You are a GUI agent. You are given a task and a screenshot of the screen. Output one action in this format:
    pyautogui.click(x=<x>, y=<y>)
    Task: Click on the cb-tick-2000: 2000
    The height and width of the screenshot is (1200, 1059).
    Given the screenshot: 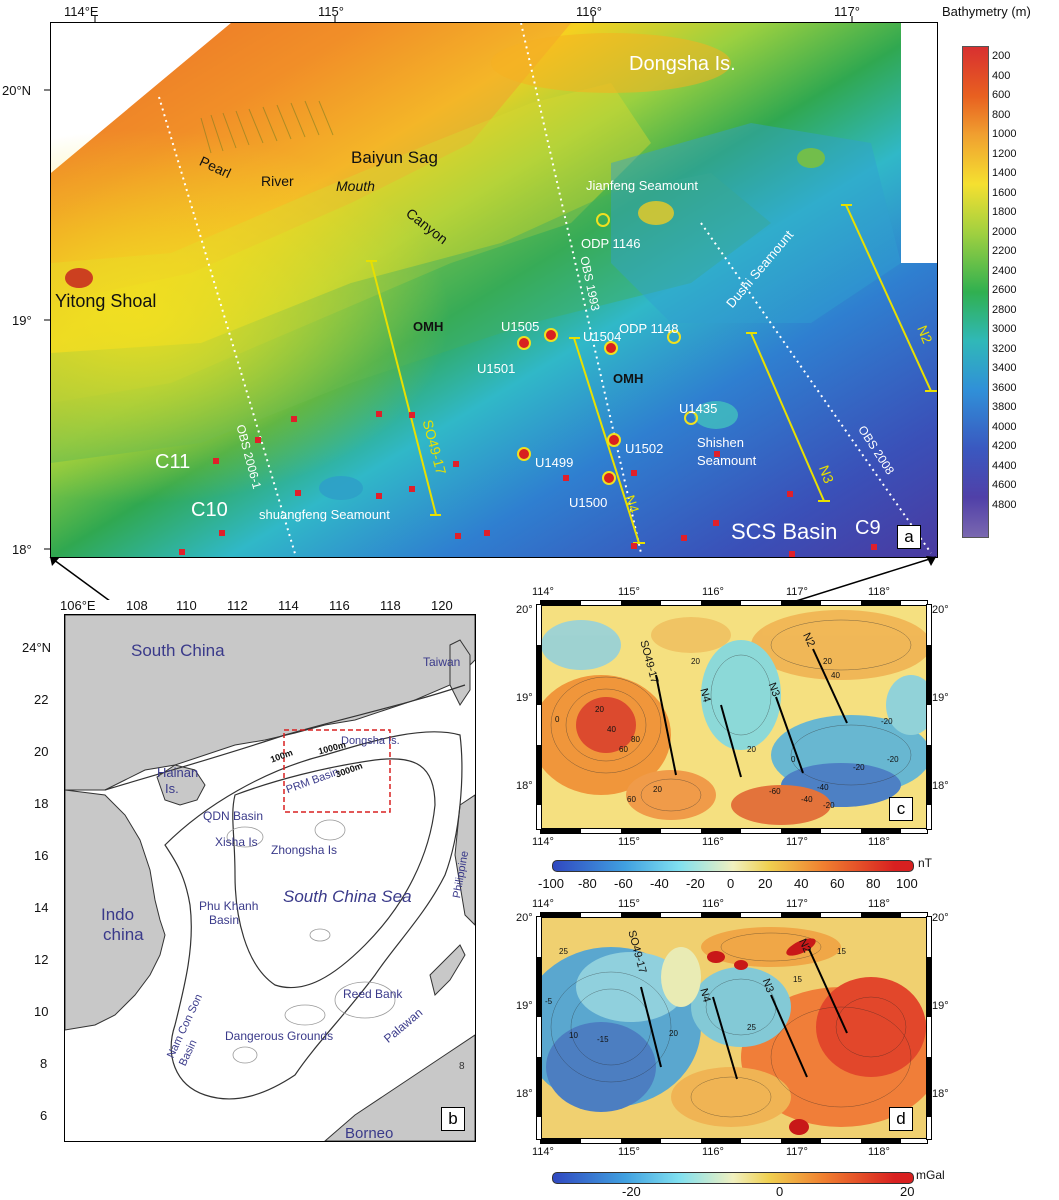 What is the action you would take?
    pyautogui.click(x=1004, y=231)
    